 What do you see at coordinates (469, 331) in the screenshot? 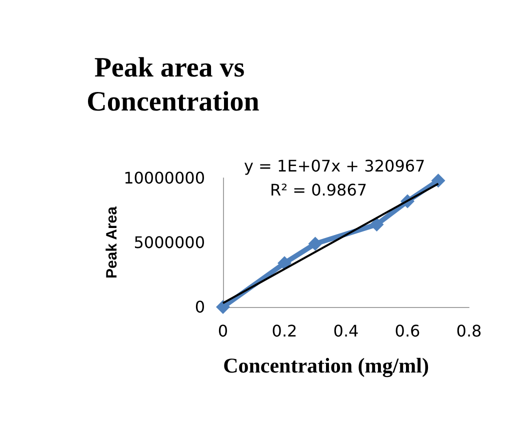
I see `x-tick-label: 0.8` at bounding box center [469, 331].